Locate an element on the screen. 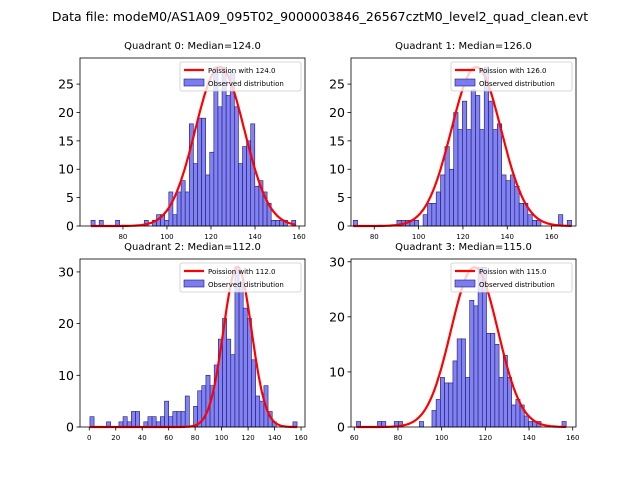 The height and width of the screenshot is (480, 640). x-tick-label: 140 is located at coordinates (507, 237).